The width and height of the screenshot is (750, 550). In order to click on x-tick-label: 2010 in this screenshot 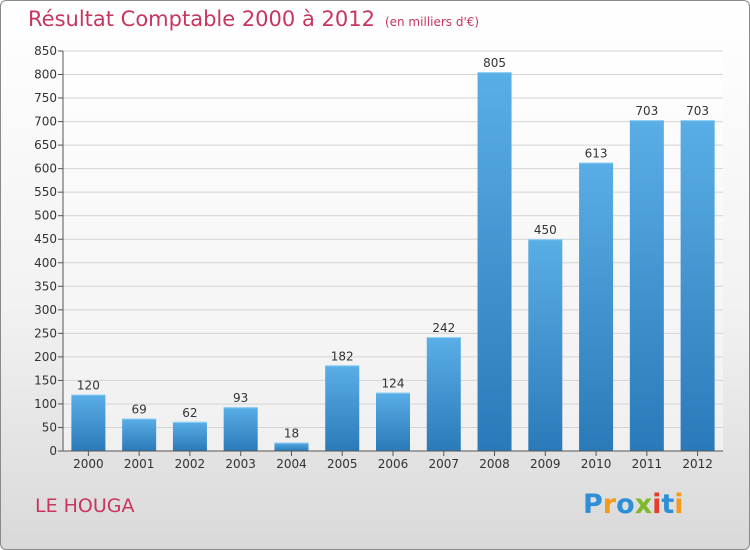, I will do `click(596, 464)`.